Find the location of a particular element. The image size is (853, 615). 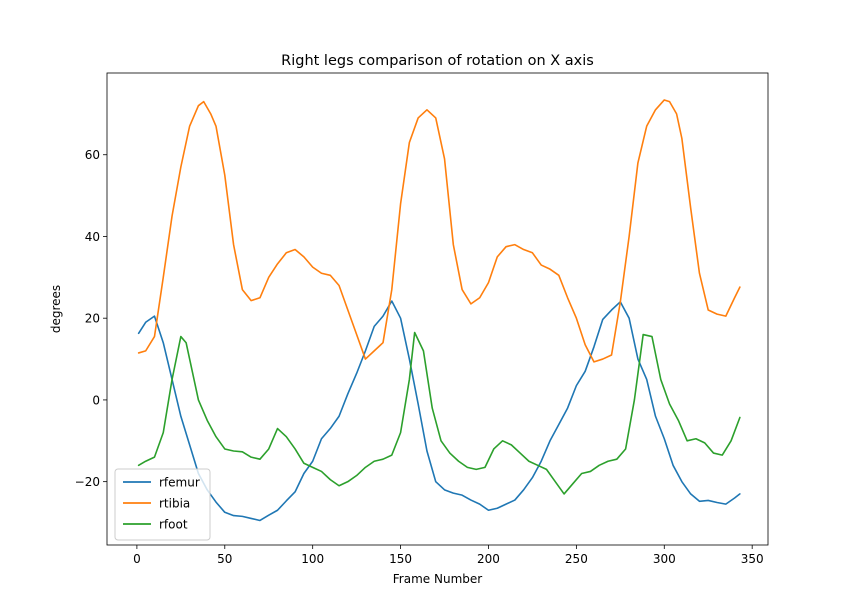

y-tick-label: 0 is located at coordinates (96, 400).